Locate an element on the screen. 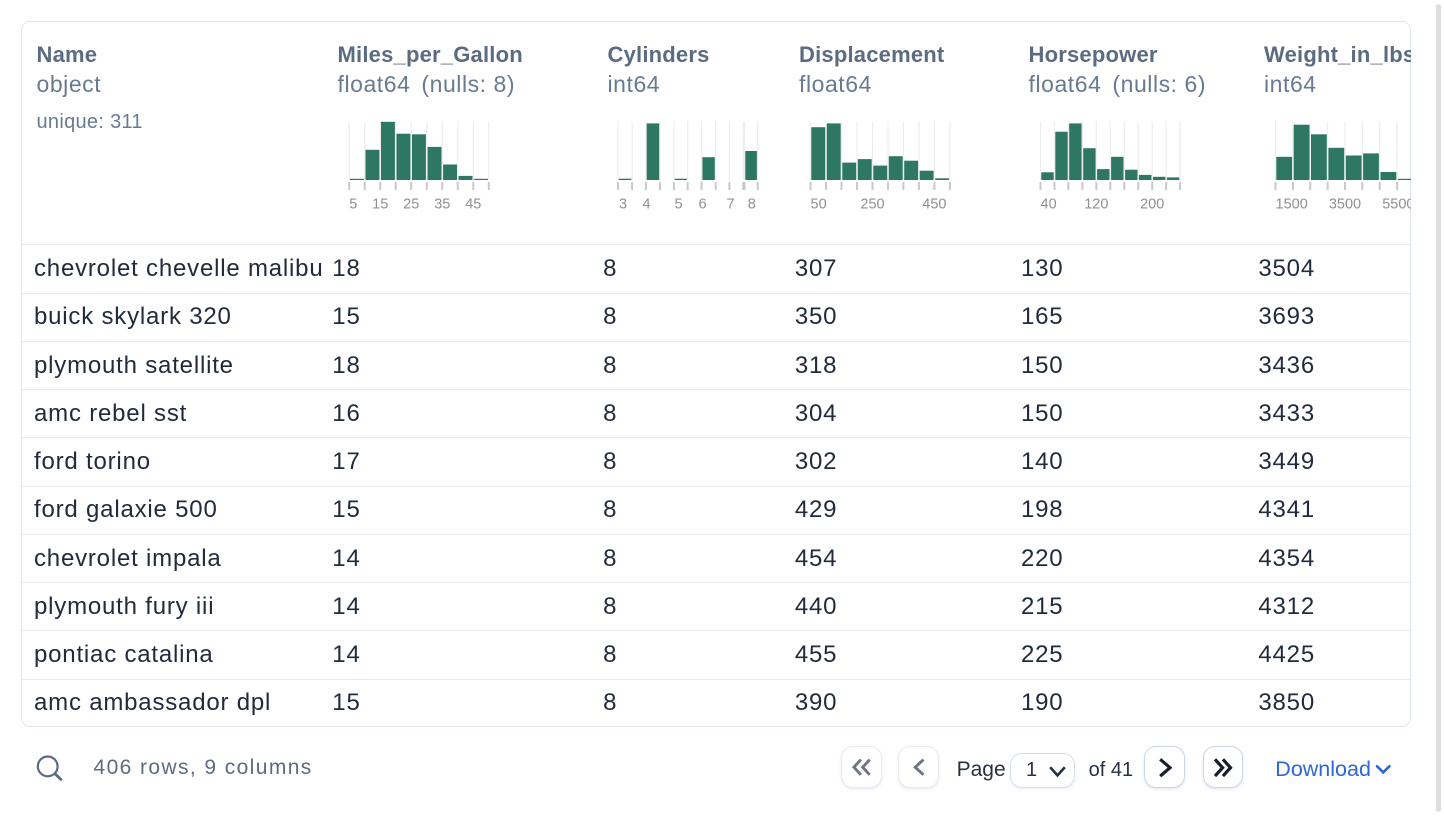  svg-text: 15 is located at coordinates (380, 204).